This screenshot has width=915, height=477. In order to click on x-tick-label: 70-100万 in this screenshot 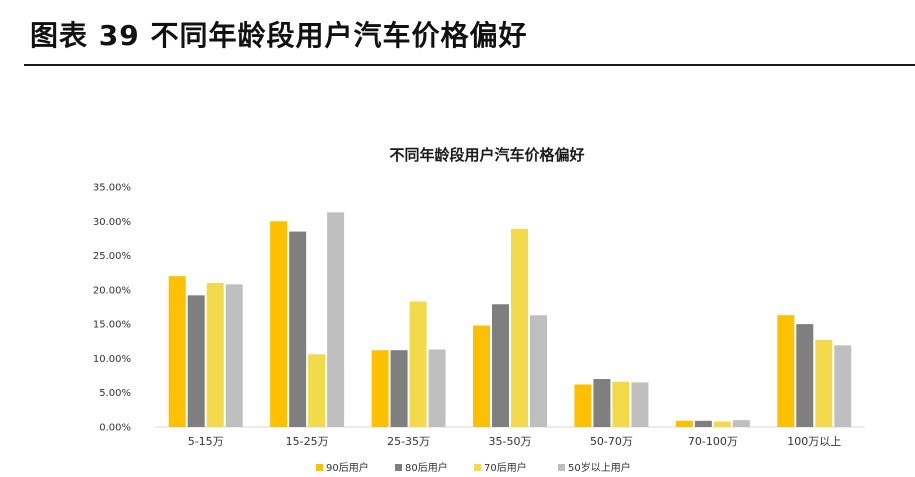, I will do `click(713, 441)`.